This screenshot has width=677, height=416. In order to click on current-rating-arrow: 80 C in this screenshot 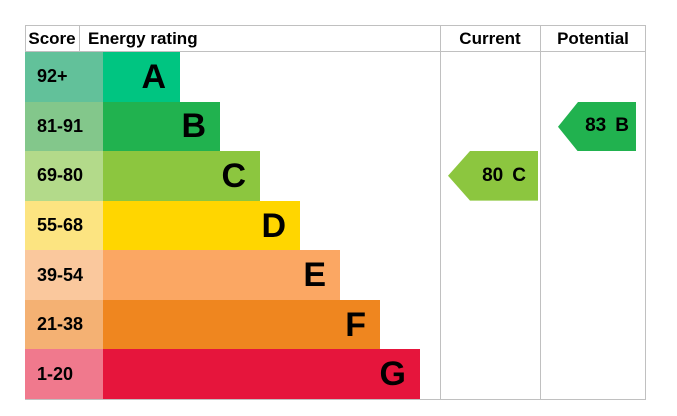, I will do `click(493, 176)`.